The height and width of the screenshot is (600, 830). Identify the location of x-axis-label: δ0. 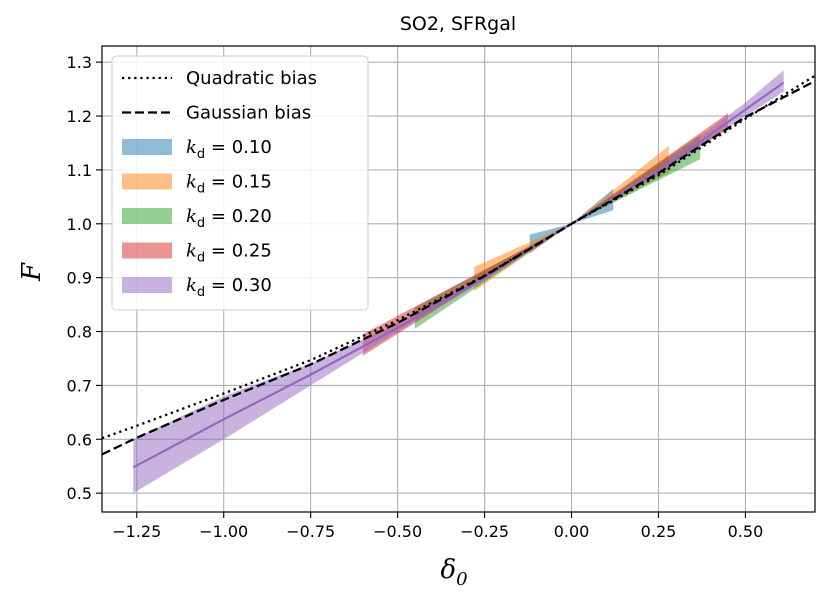
(453, 572).